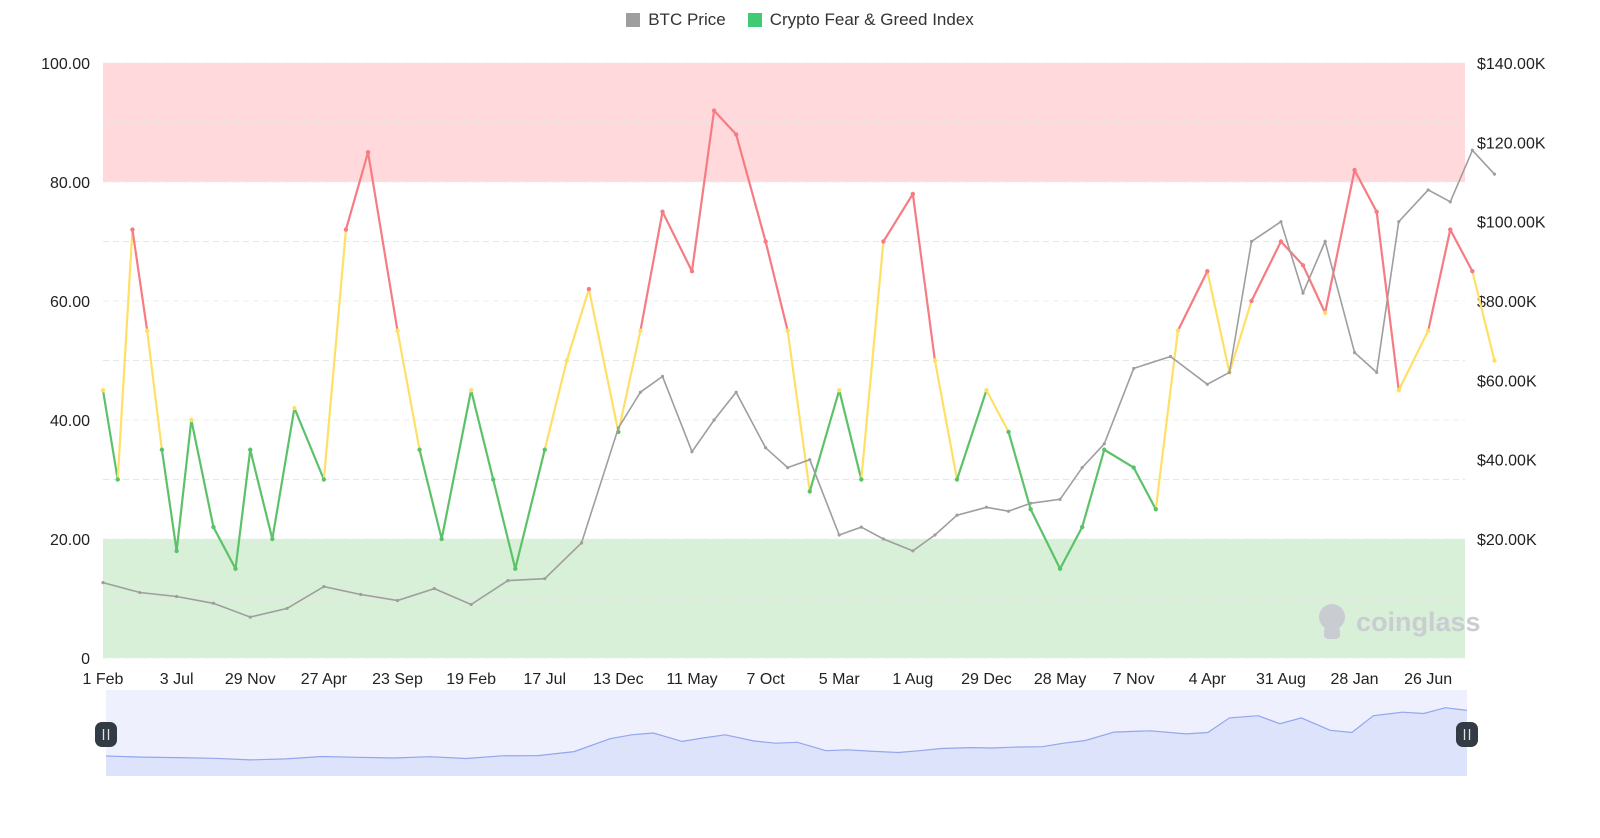 The height and width of the screenshot is (838, 1600). What do you see at coordinates (1332, 617) in the screenshot?
I see `coinglass-logo-icon` at bounding box center [1332, 617].